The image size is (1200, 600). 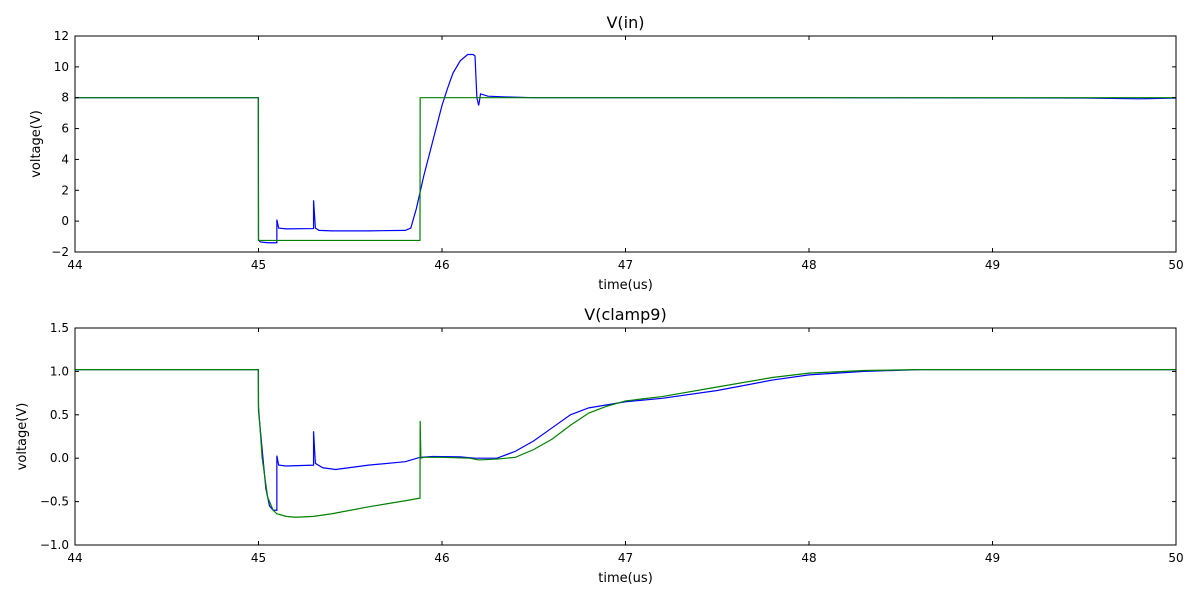 What do you see at coordinates (61, 67) in the screenshot?
I see `y-tick-label: 10` at bounding box center [61, 67].